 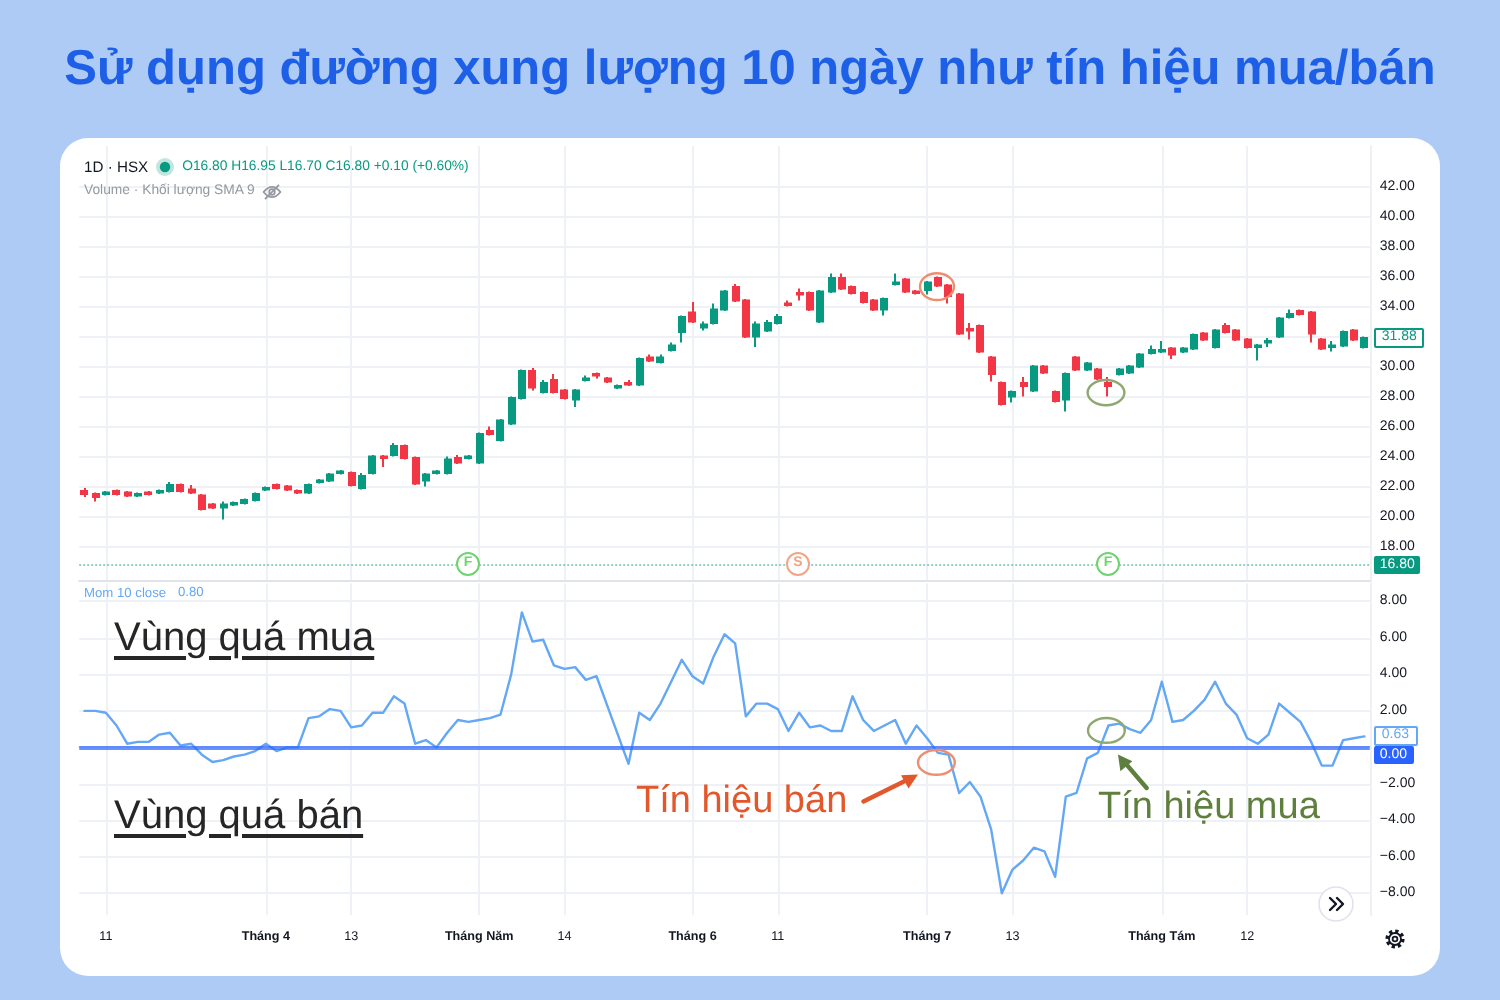 I want to click on annotation: Tín hiệu bán, so click(x=742, y=802).